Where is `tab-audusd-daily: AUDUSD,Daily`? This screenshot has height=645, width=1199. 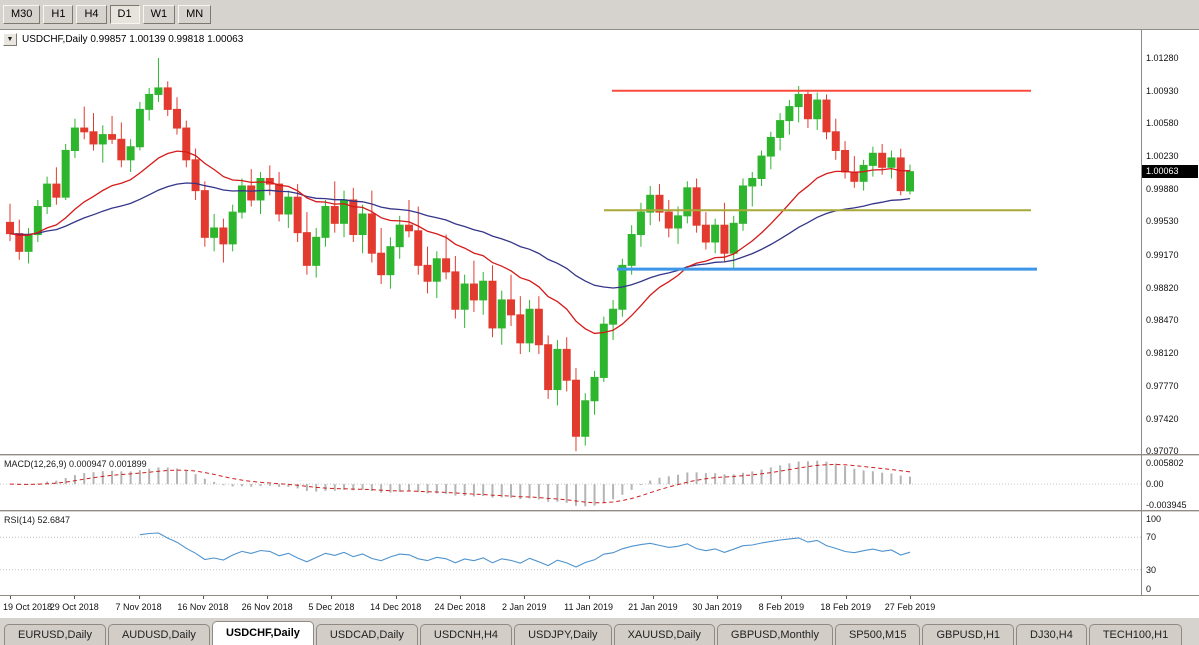 tab-audusd-daily: AUDUSD,Daily is located at coordinates (158, 634).